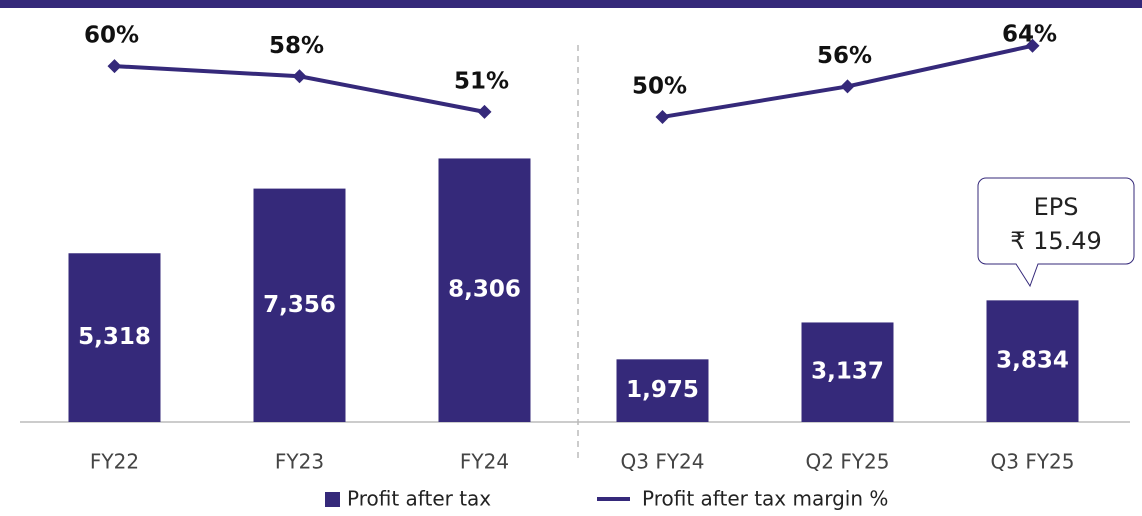 The height and width of the screenshot is (516, 1142). Describe the element at coordinates (1056, 241) in the screenshot. I see `annotation: ₹ 15.49` at that location.